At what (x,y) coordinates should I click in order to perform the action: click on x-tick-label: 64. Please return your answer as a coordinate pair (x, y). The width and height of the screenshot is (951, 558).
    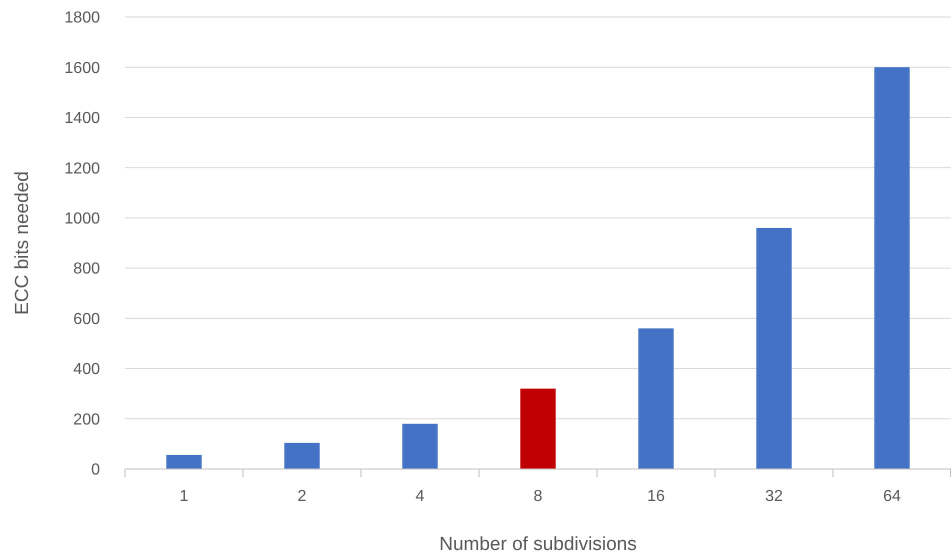
    Looking at the image, I should click on (892, 496).